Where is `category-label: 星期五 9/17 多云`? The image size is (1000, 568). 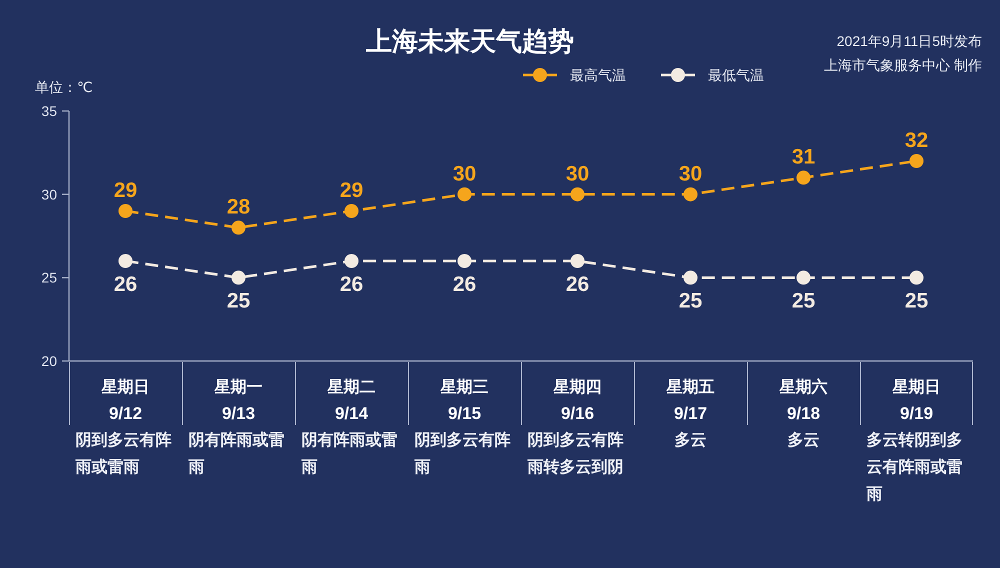
category-label: 星期五 9/17 多云 is located at coordinates (690, 414).